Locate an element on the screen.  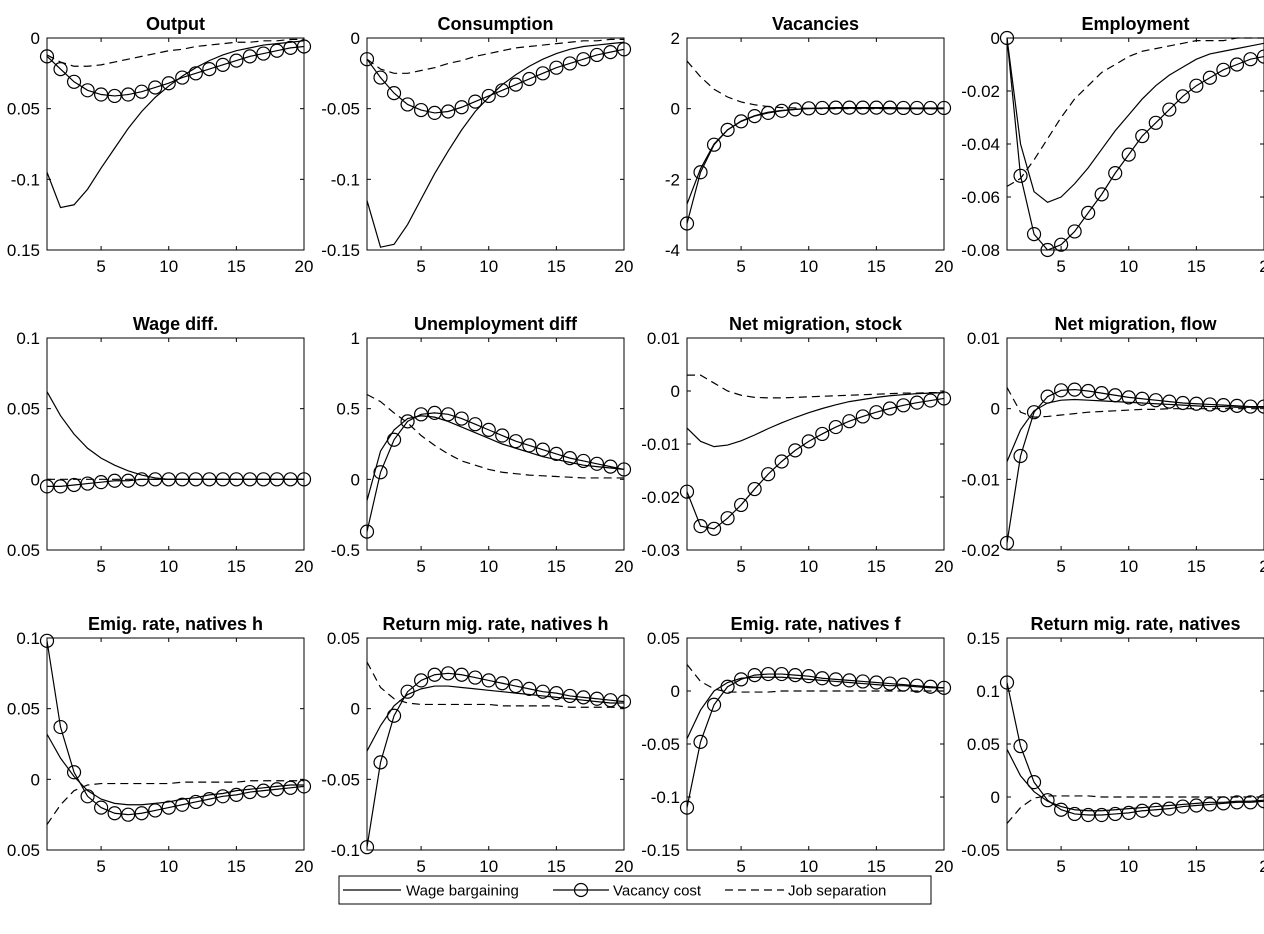
series-line-job-separation is located at coordinates (815, 85).